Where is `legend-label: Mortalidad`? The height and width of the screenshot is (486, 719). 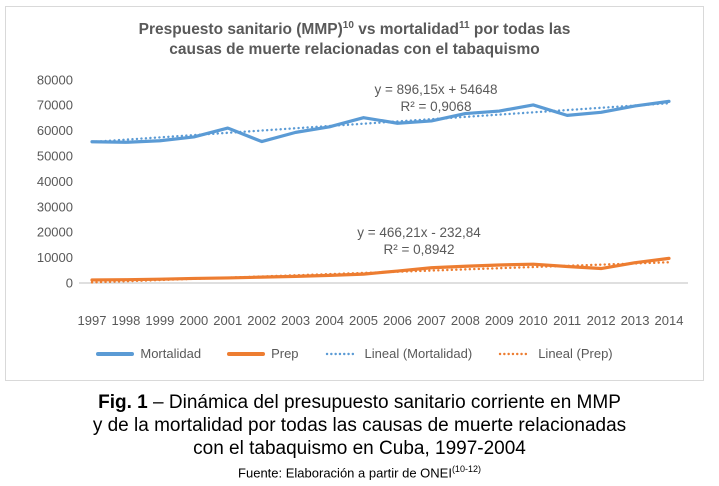 legend-label: Mortalidad is located at coordinates (171, 353).